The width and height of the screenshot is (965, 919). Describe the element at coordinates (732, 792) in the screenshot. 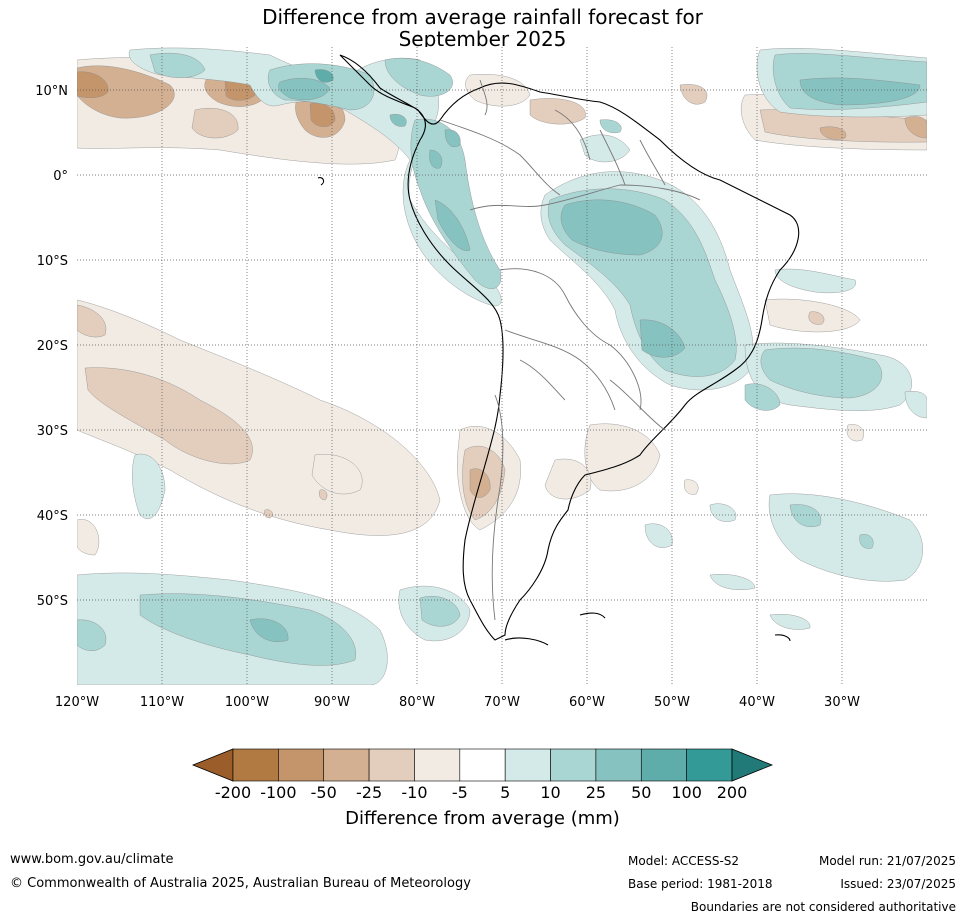

I see `colorbar-tick-label: 200` at that location.